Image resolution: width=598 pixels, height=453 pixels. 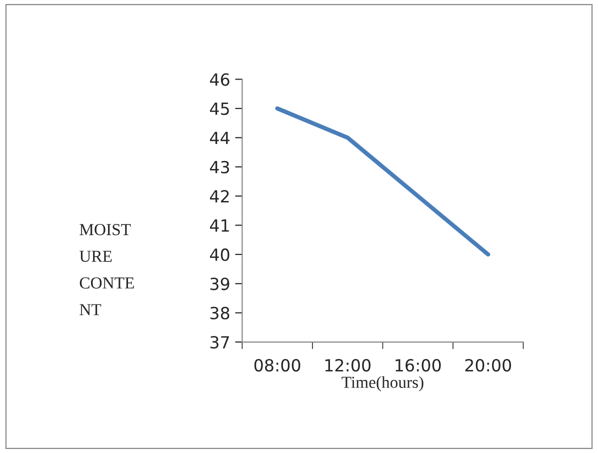 I want to click on y-tick-label: 41, so click(x=219, y=225).